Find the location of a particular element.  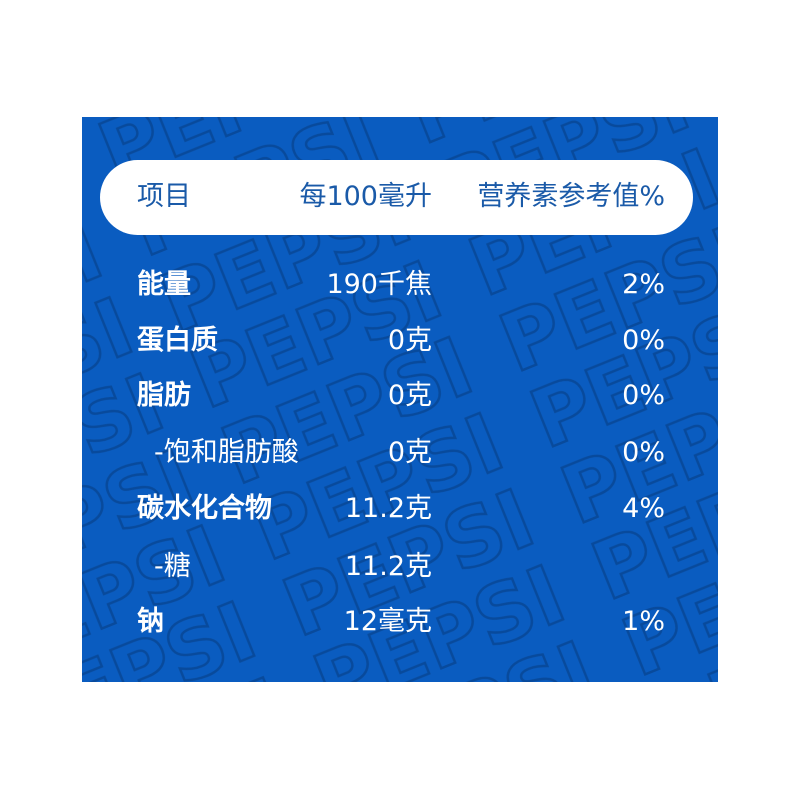

table-row: 能量 190千焦 2% is located at coordinates (400, 285).